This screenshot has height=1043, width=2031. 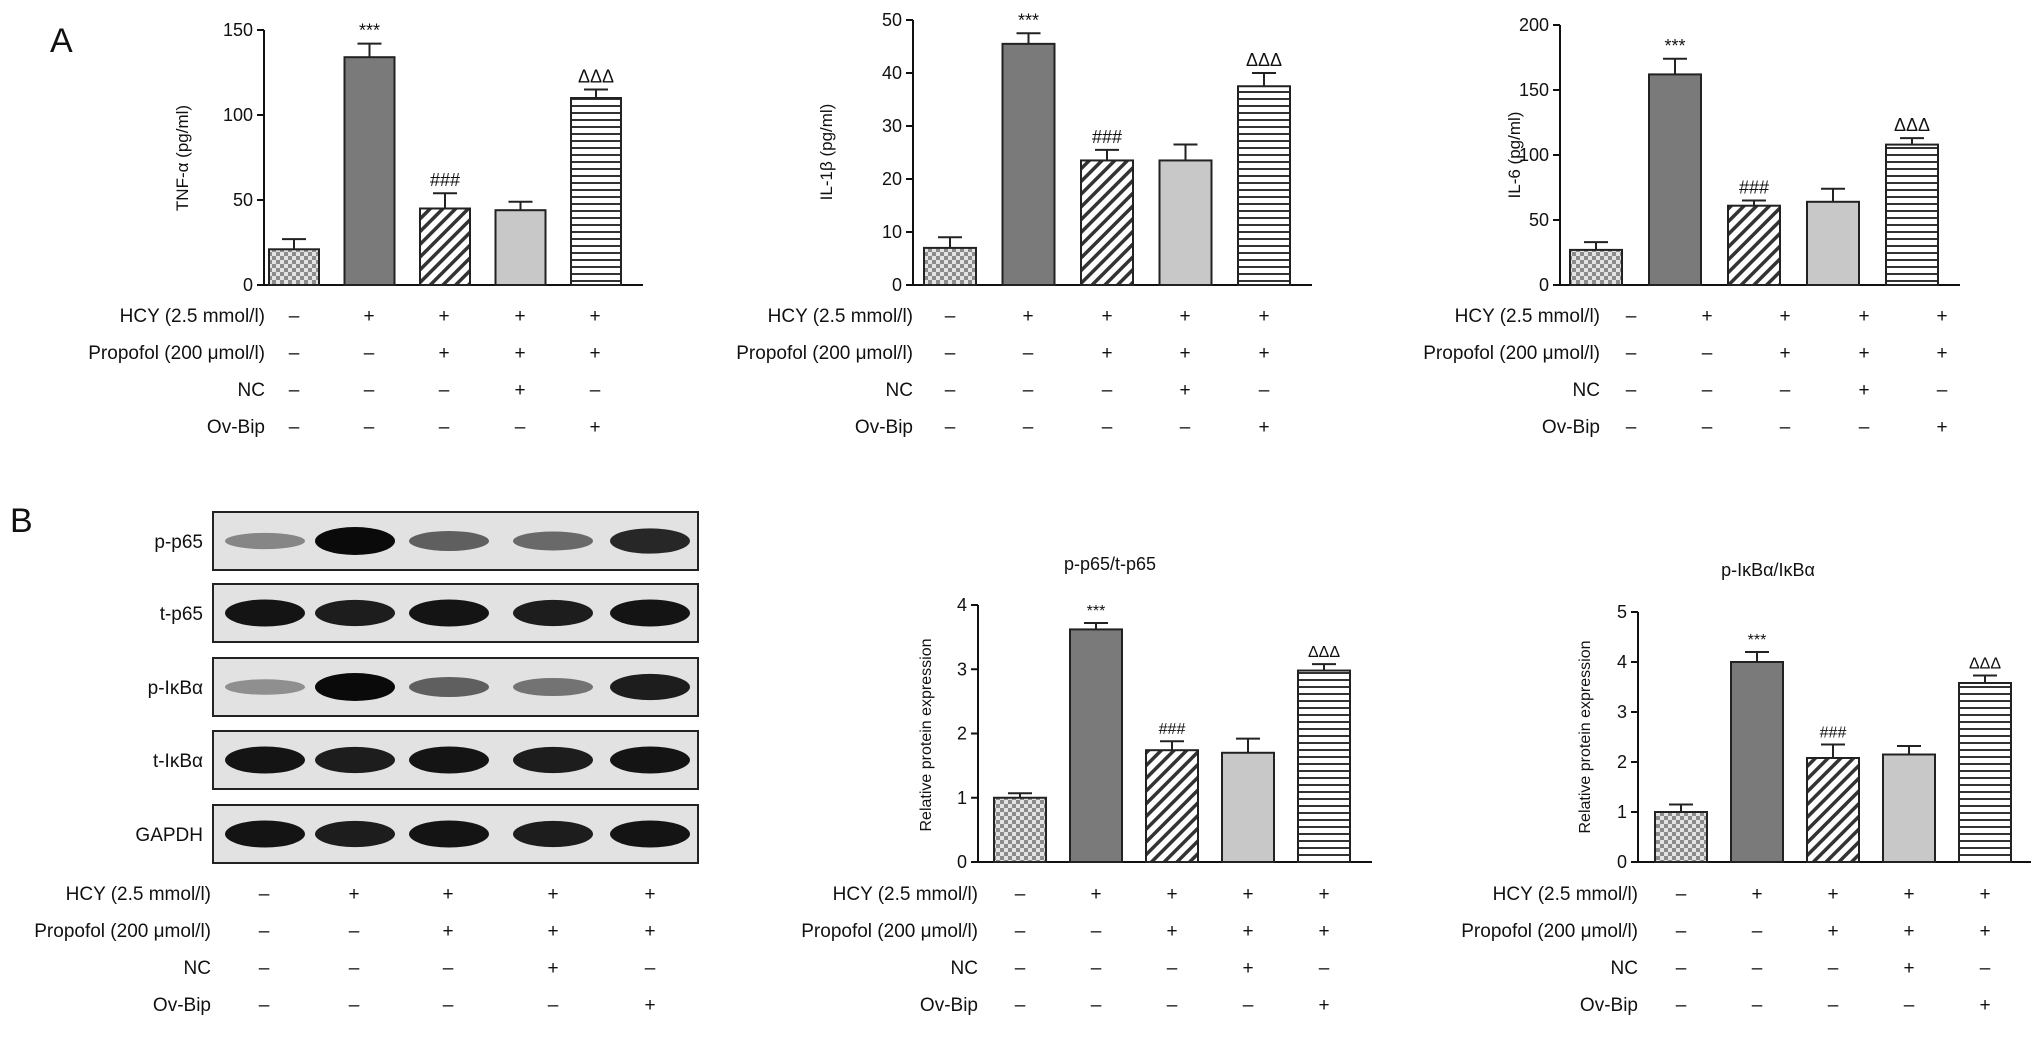 I want to click on blot-label: GAPDH, so click(x=169, y=835).